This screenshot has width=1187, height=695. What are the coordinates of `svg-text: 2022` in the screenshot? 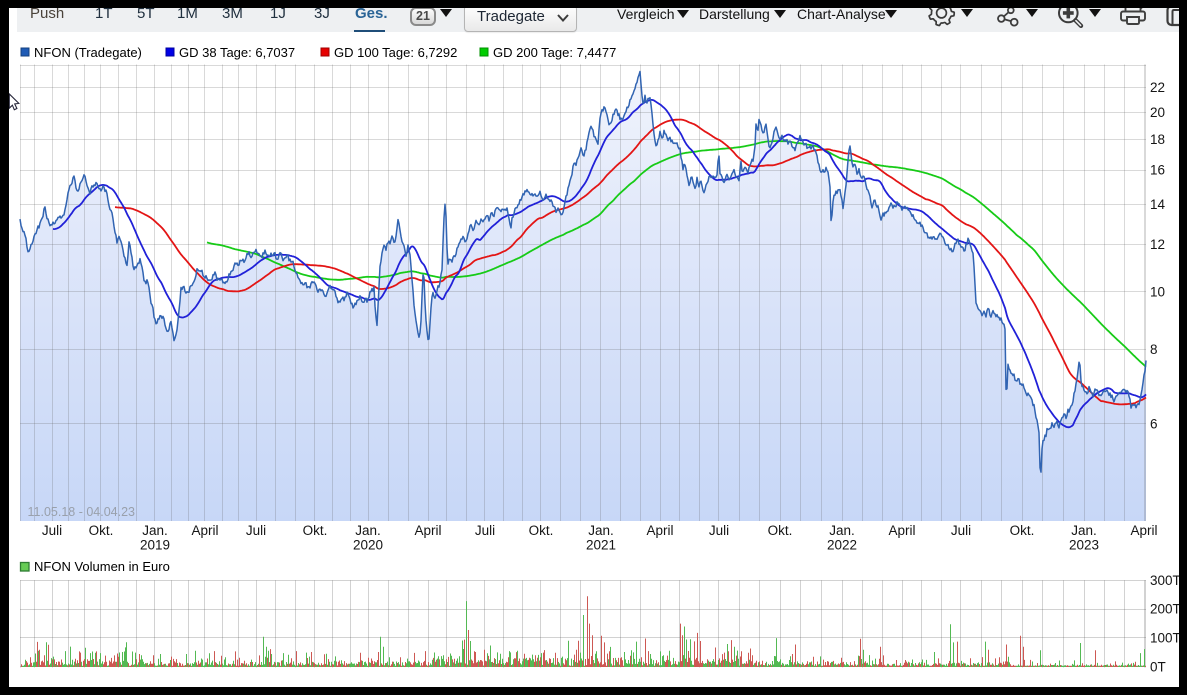 It's located at (842, 545).